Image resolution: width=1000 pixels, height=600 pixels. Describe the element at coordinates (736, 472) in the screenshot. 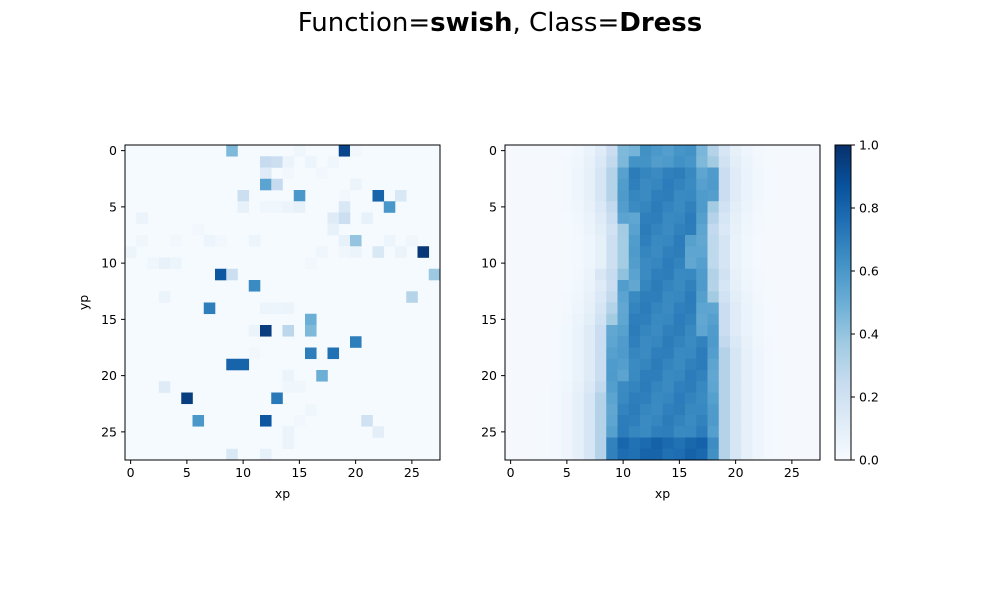

I see `x-tick-label: 20` at that location.